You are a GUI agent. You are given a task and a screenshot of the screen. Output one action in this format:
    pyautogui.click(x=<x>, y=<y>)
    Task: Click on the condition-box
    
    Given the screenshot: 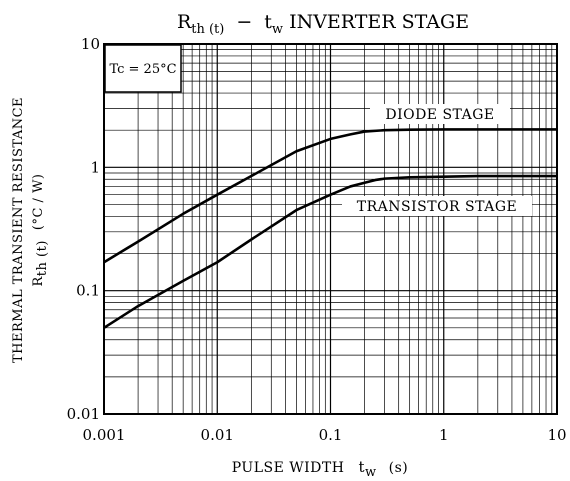 What is the action you would take?
    pyautogui.click(x=143, y=68)
    